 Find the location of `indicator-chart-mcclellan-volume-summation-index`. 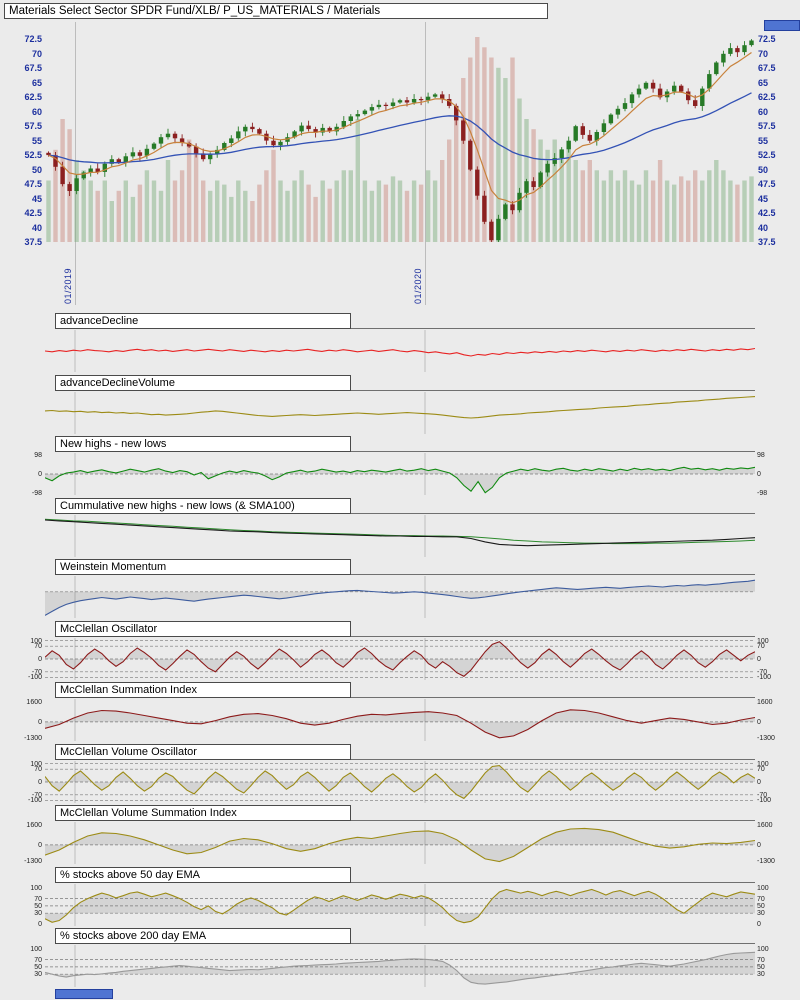

indicator-chart-mcclellan-volume-summation-index is located at coordinates (400, 843).